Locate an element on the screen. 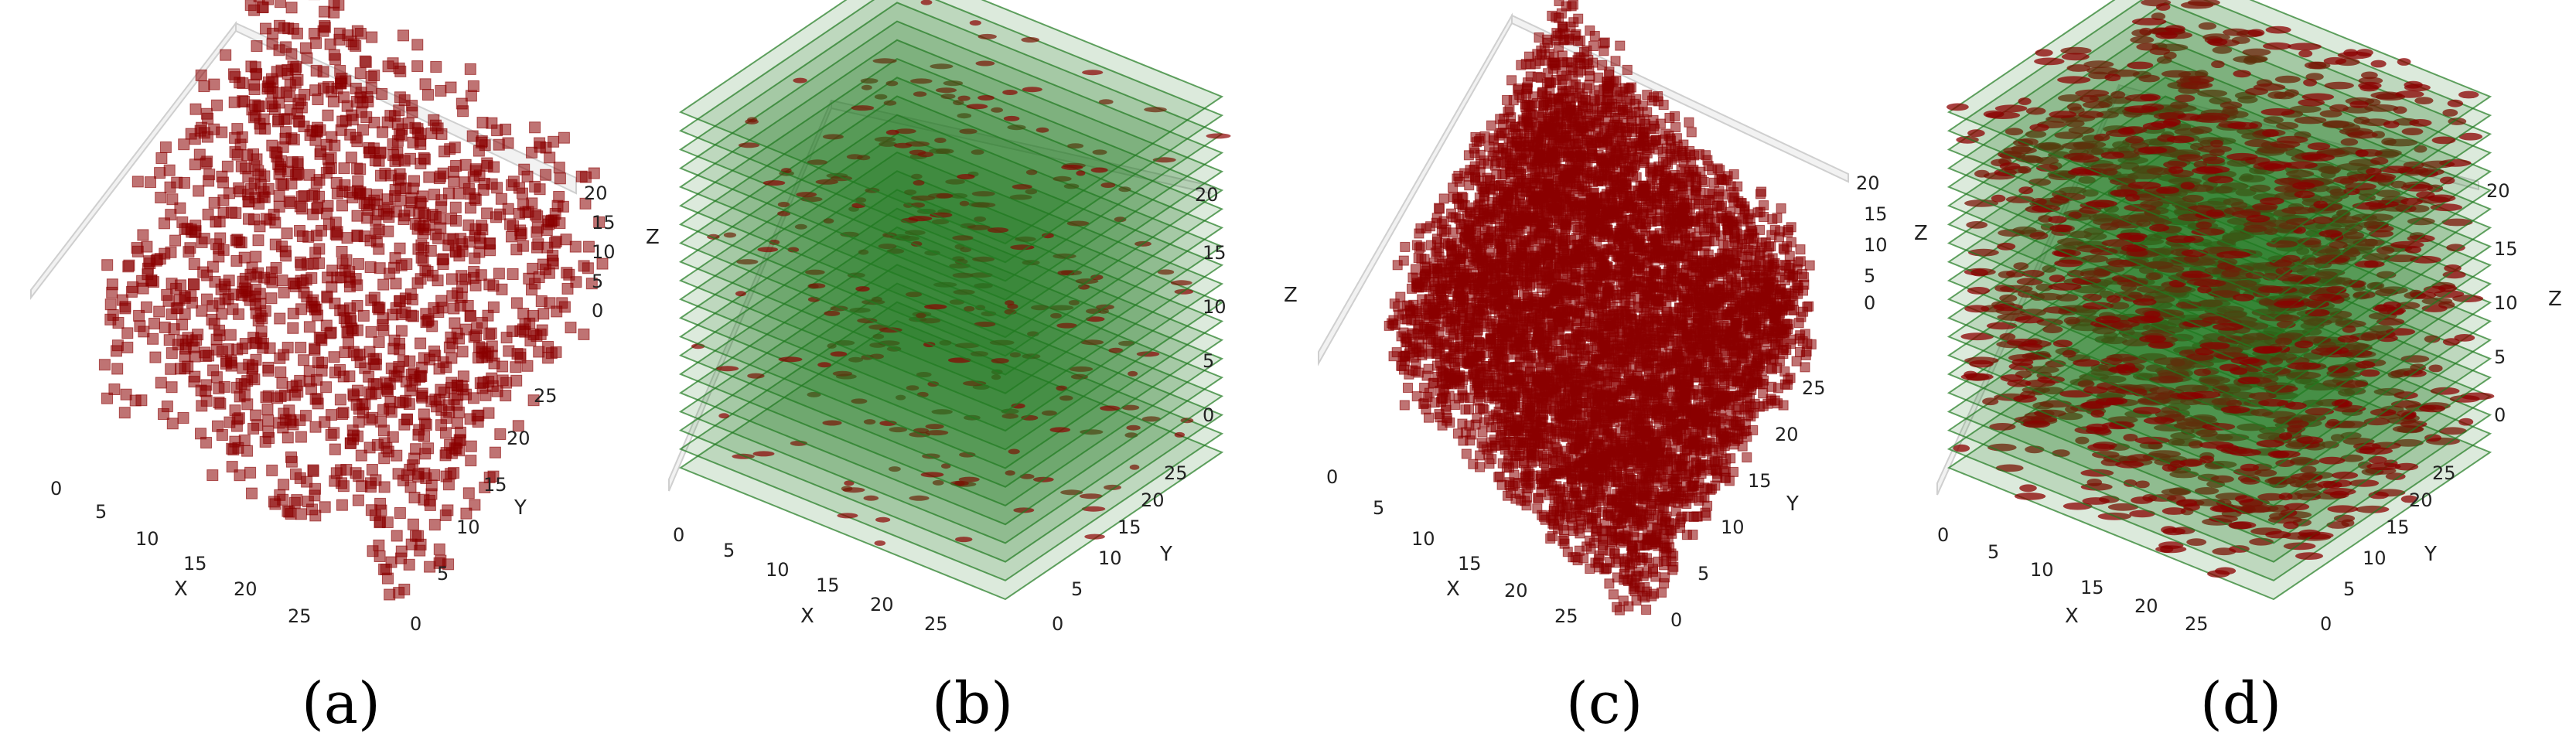  z-tick: 15 is located at coordinates (604, 223).